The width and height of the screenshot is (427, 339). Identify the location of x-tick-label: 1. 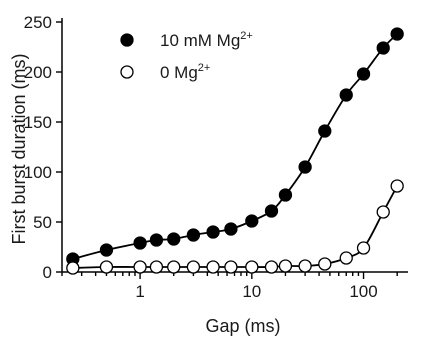
(139, 291).